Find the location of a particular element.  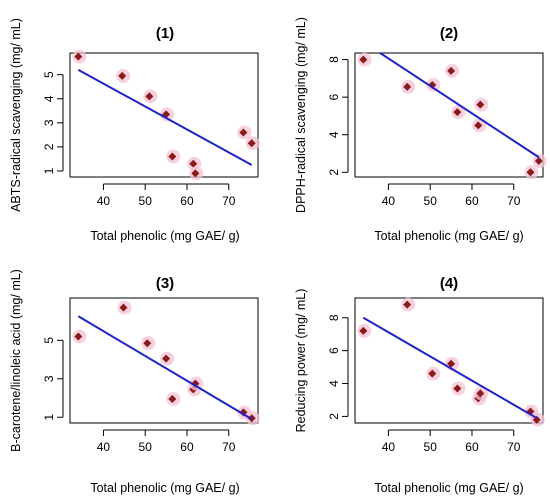

y-axis-label: Reducing power (mg/ mL) is located at coordinates (301, 361).